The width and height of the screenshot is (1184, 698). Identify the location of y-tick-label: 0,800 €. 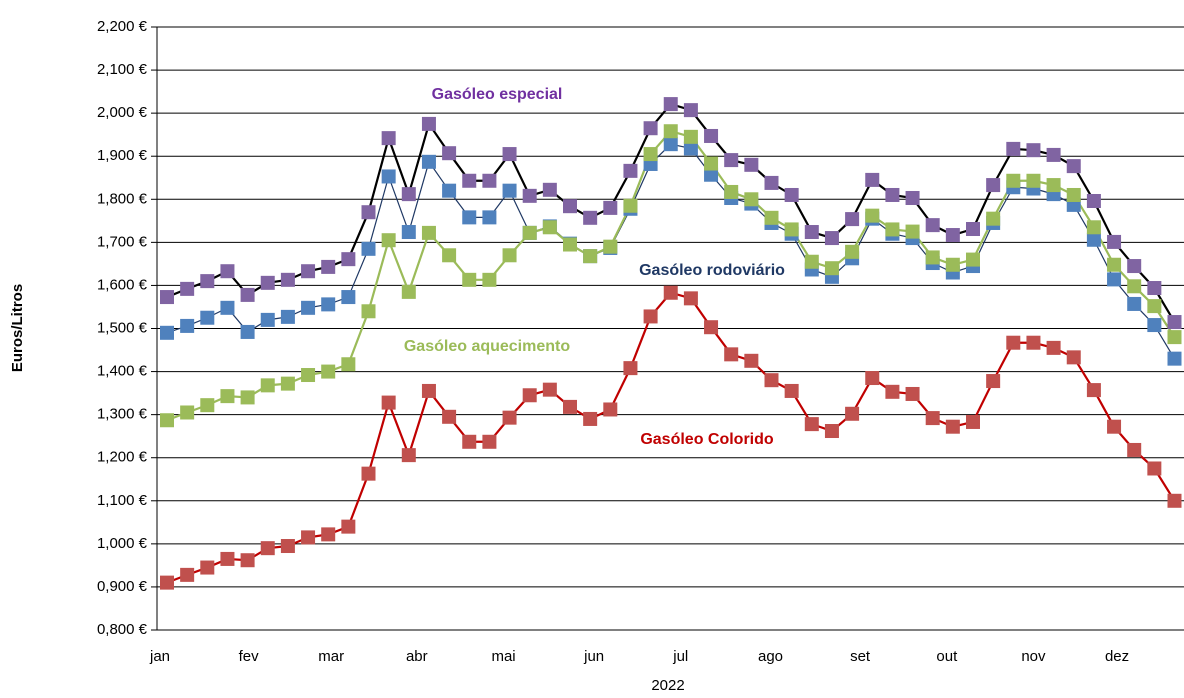
(122, 629).